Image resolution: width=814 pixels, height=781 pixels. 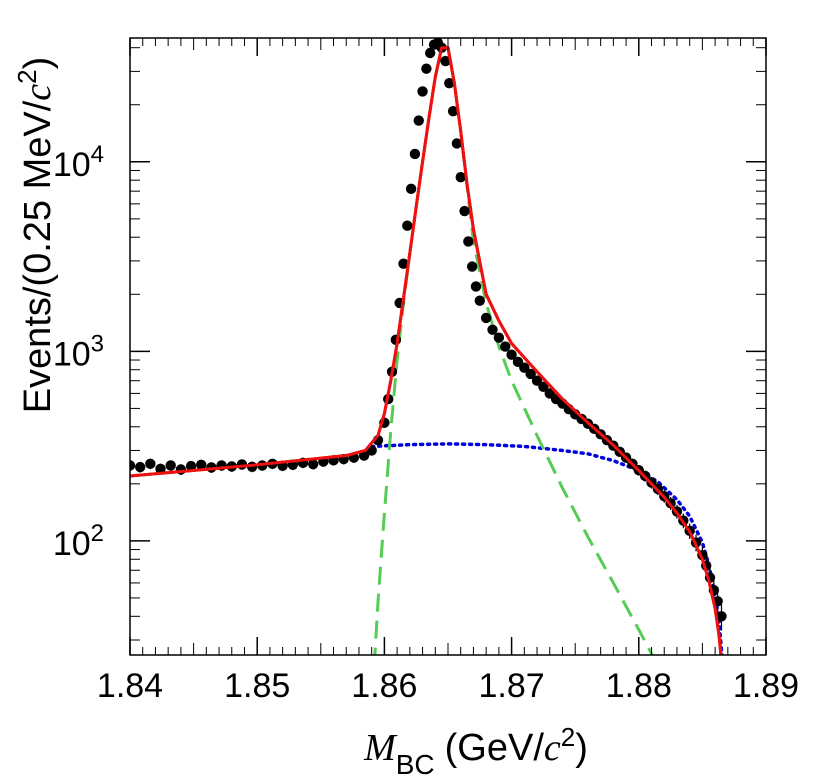 I want to click on x-tick-label: 1.88, so click(x=639, y=686).